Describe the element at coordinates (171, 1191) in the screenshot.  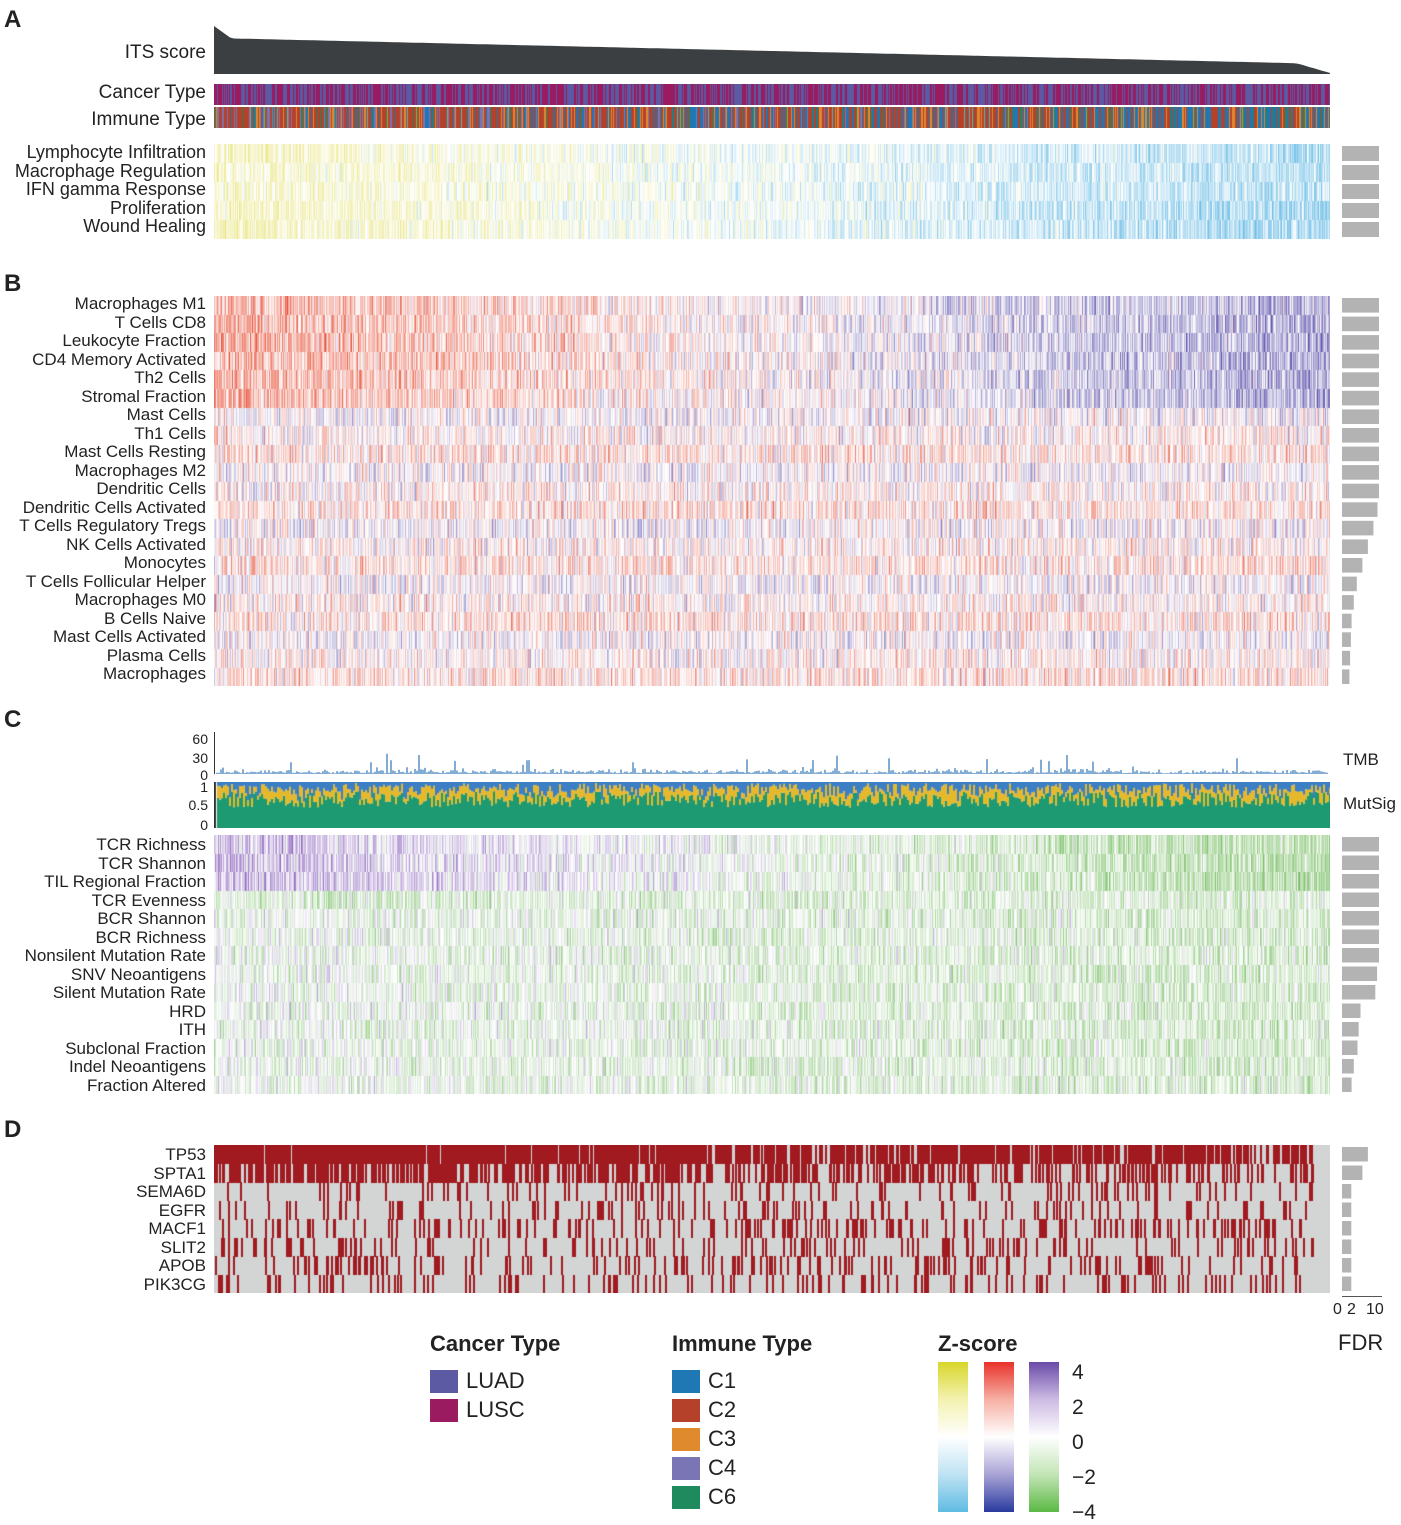
I see `panel-d-row-label: SEMA6D` at that location.